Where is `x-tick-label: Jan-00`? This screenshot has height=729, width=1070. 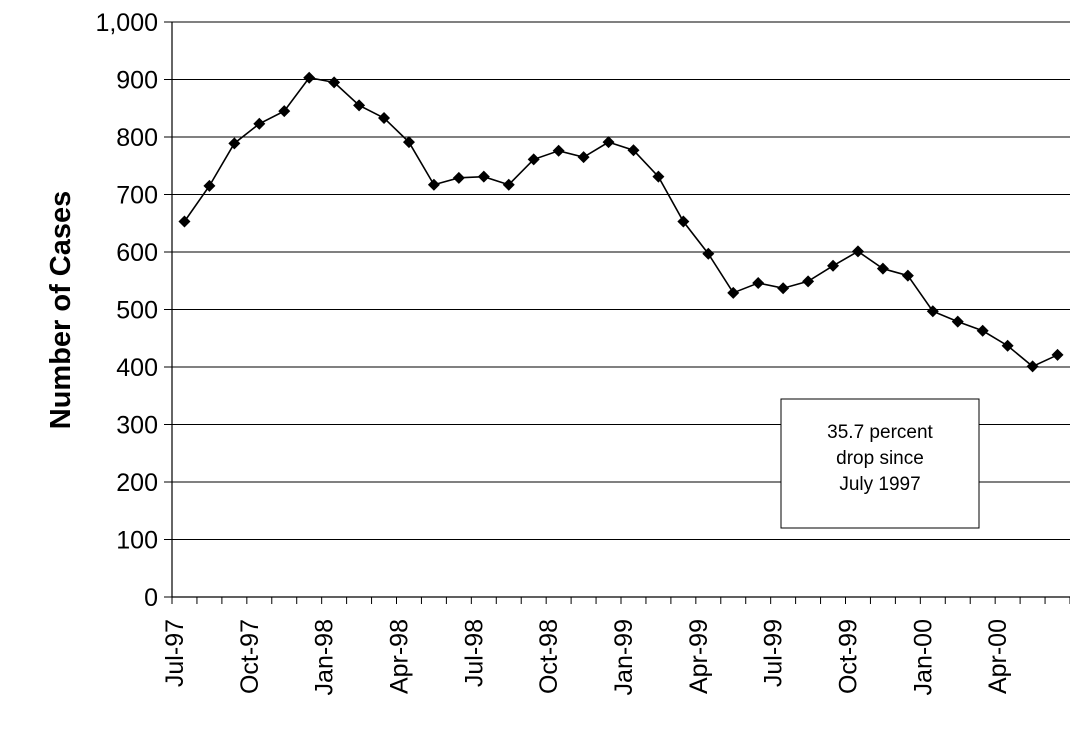 x-tick-label: Jan-00 is located at coordinates (923, 657).